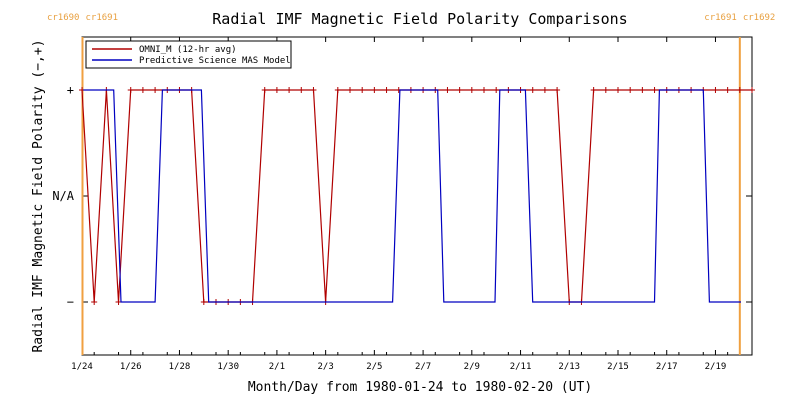 The image size is (800, 400). I want to click on y-tick-label: +, so click(70, 90).